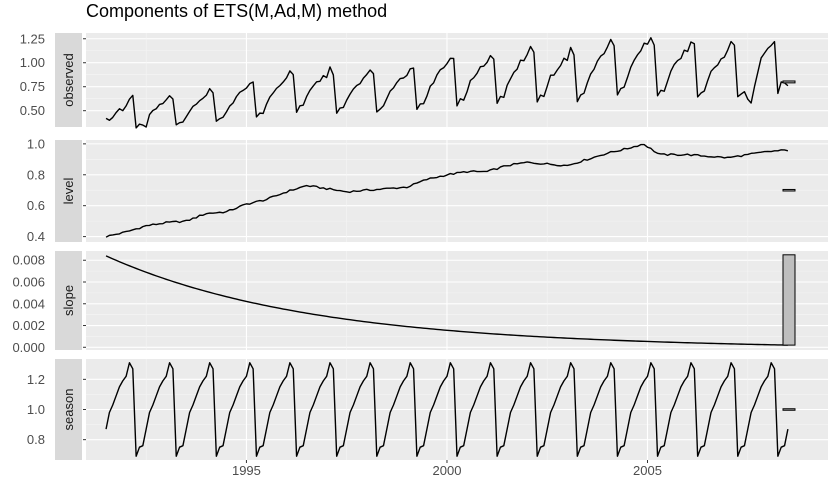  What do you see at coordinates (36, 205) in the screenshot?
I see `level-y-tick-label: 0.6` at bounding box center [36, 205].